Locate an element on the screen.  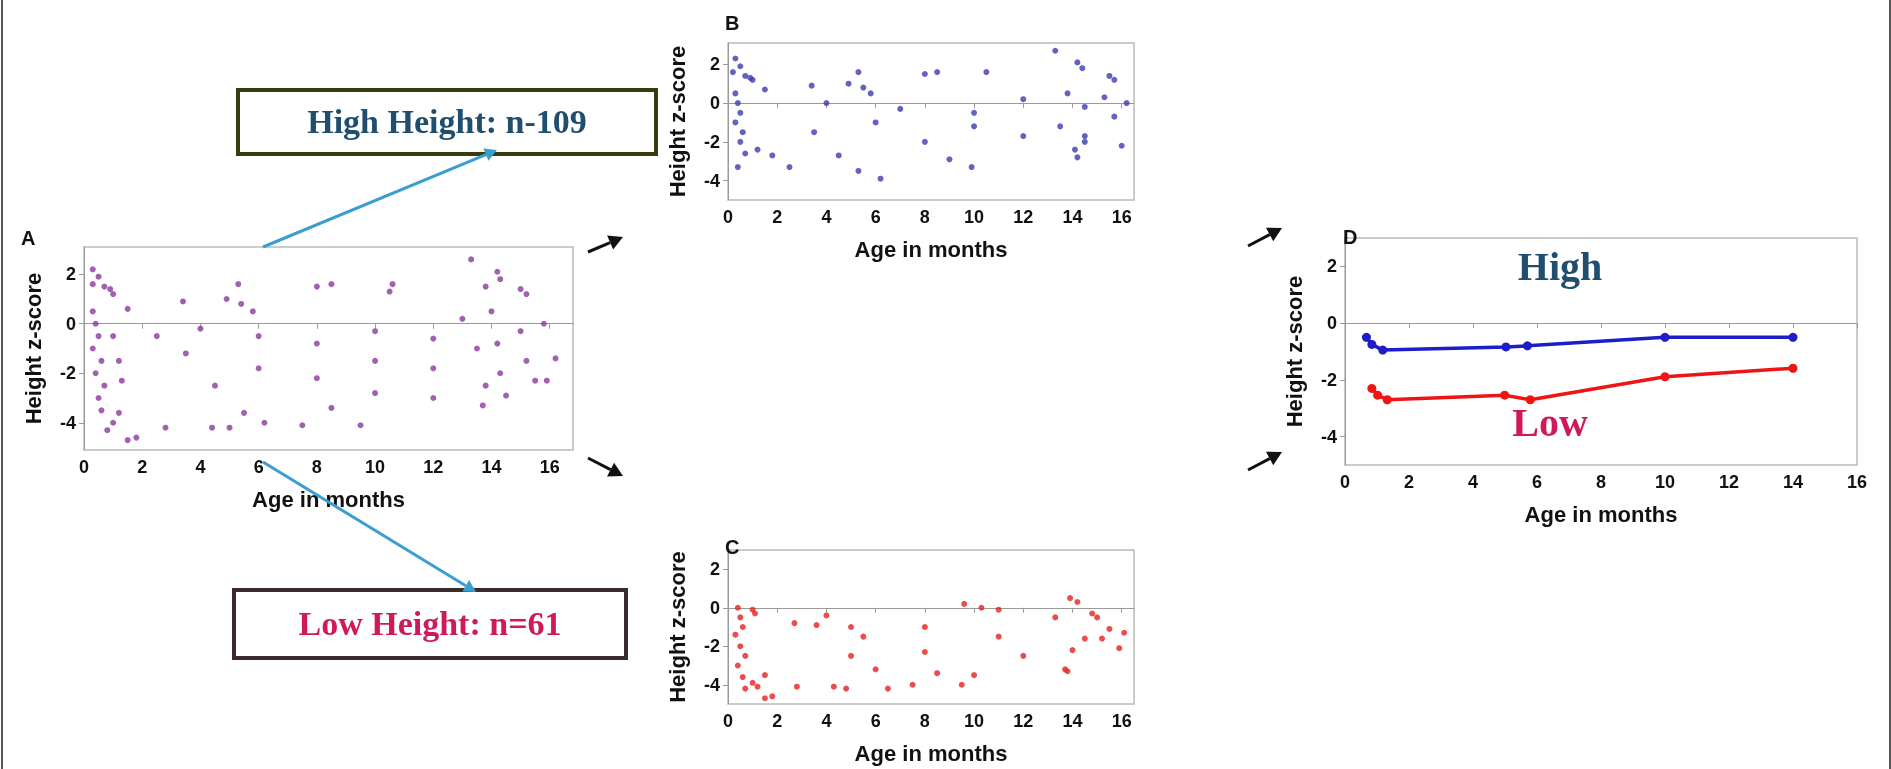
annotation: High is located at coordinates (1560, 266).